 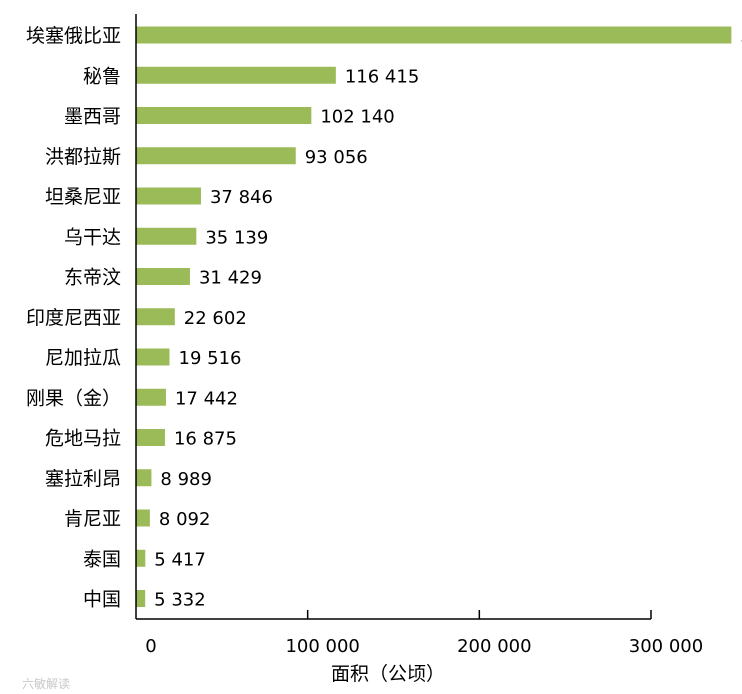 I want to click on category-label: 洪都拉斯, so click(x=83, y=157).